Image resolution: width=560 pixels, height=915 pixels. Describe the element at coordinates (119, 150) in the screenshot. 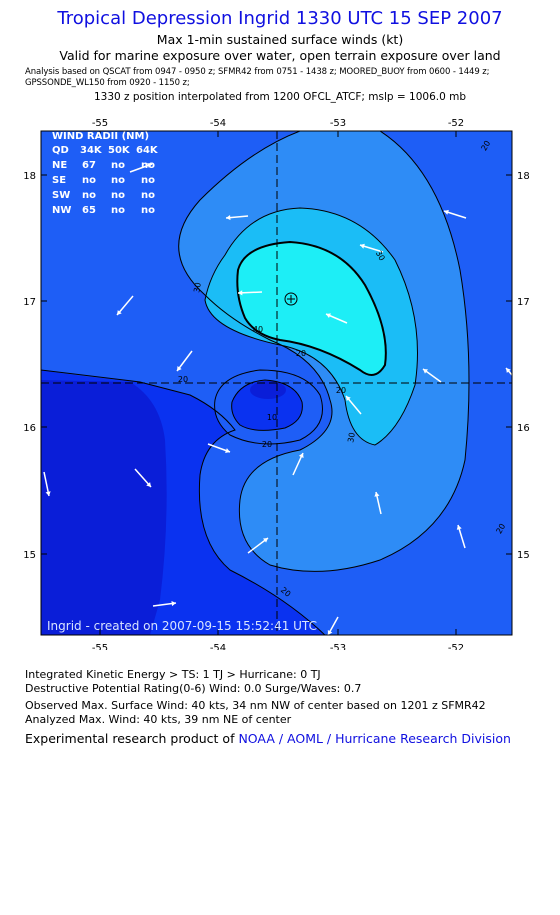

I see `wind-radii-header: 50K` at that location.